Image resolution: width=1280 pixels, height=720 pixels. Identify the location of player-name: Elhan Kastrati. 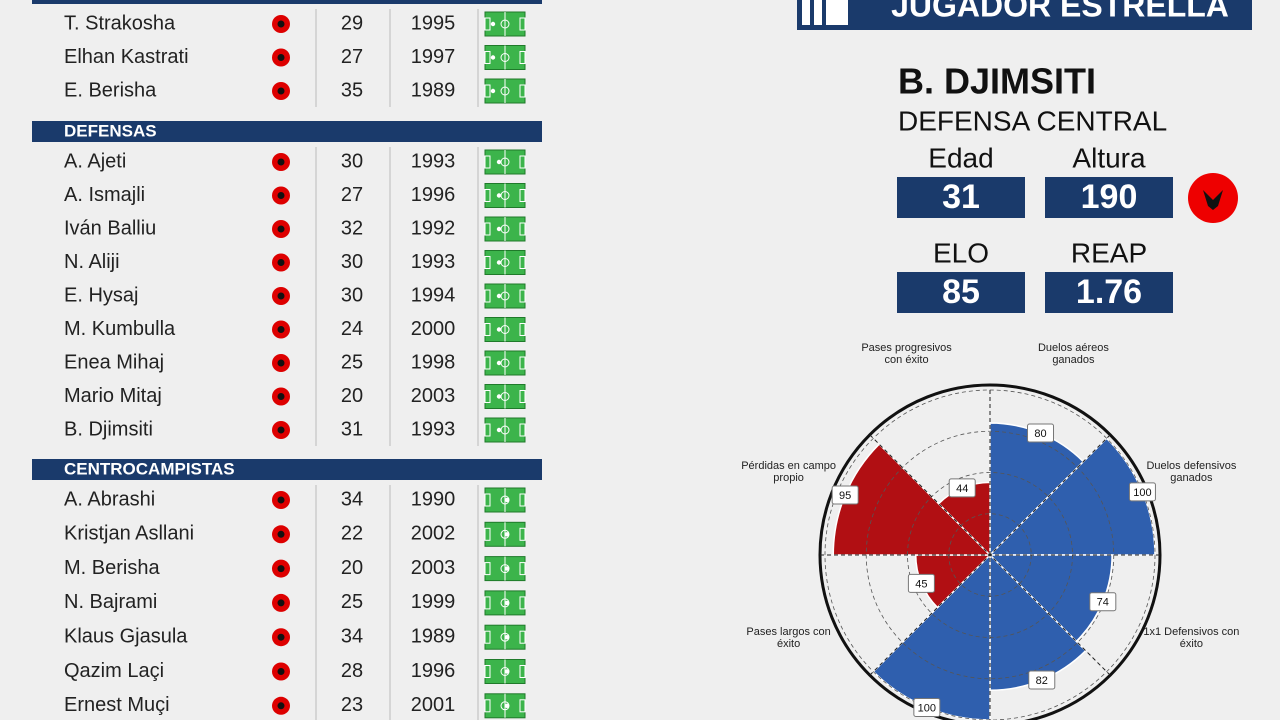
(126, 57).